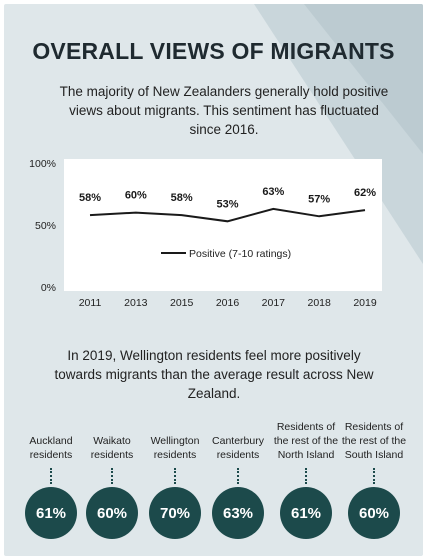 This screenshot has height=560, width=427. Describe the element at coordinates (238, 513) in the screenshot. I see `region-value-circle: 63%` at that location.